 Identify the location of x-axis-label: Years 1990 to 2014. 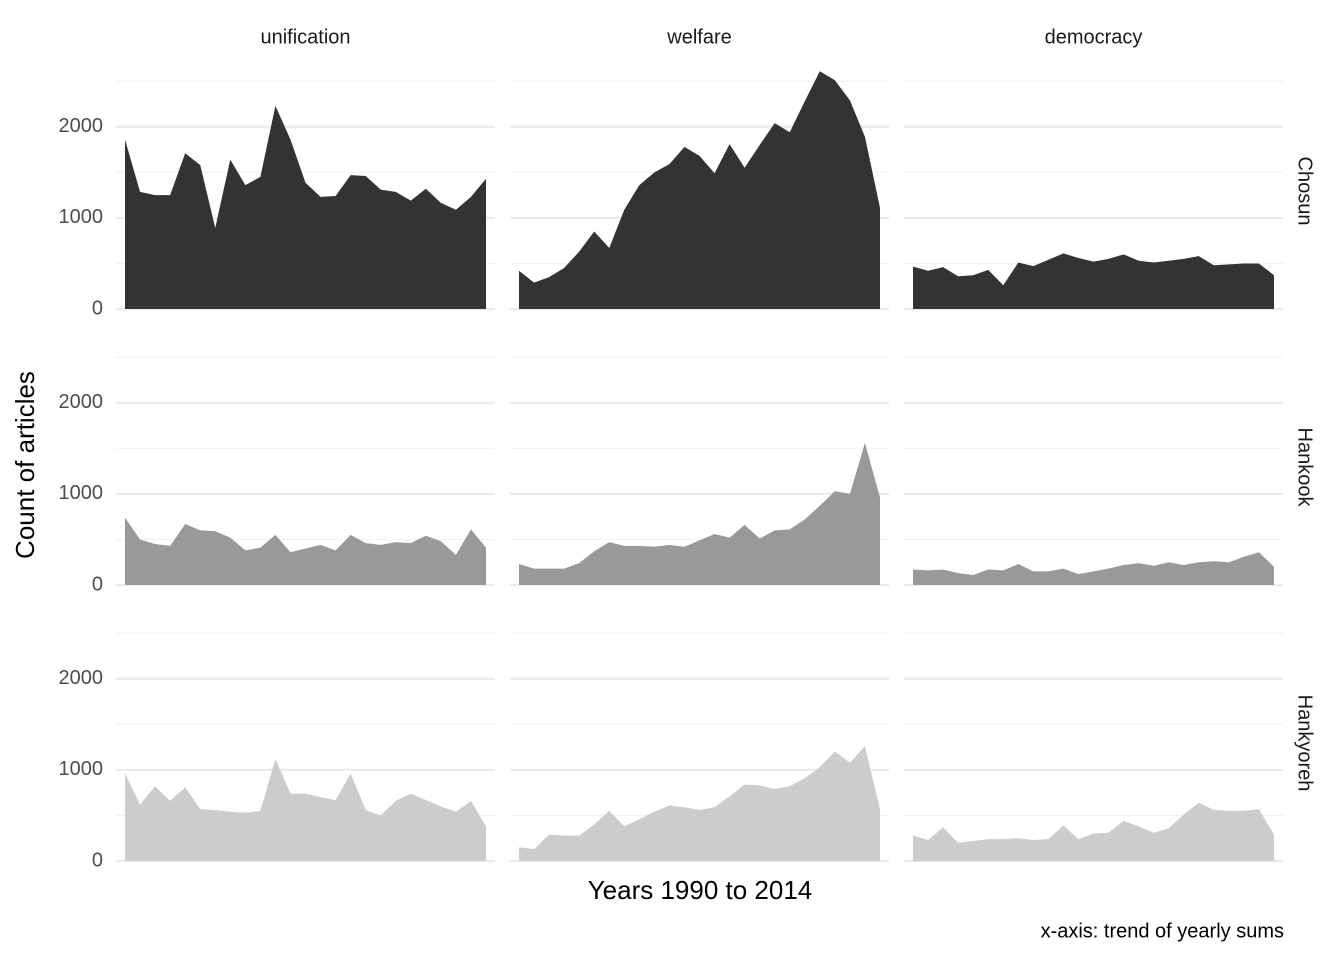
(700, 890).